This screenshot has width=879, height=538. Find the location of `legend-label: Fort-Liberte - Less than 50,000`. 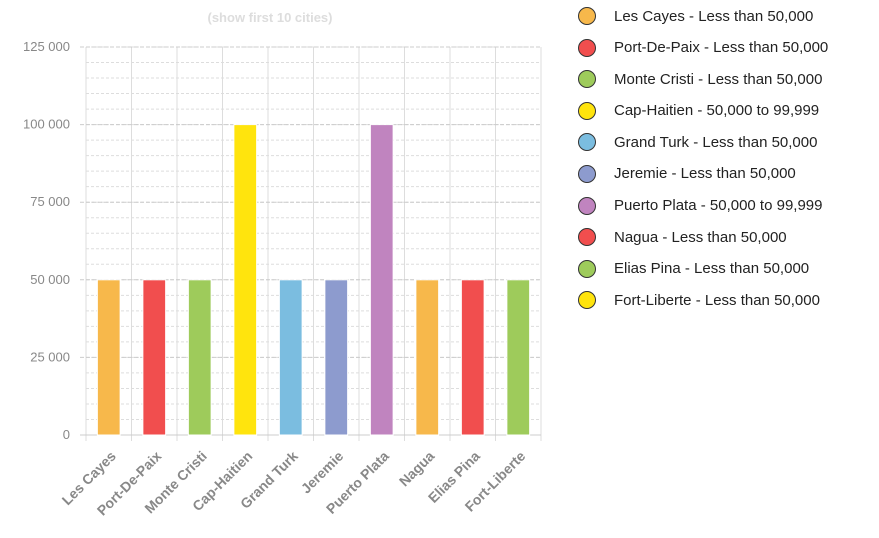

legend-label: Fort-Liberte - Less than 50,000 is located at coordinates (717, 300).